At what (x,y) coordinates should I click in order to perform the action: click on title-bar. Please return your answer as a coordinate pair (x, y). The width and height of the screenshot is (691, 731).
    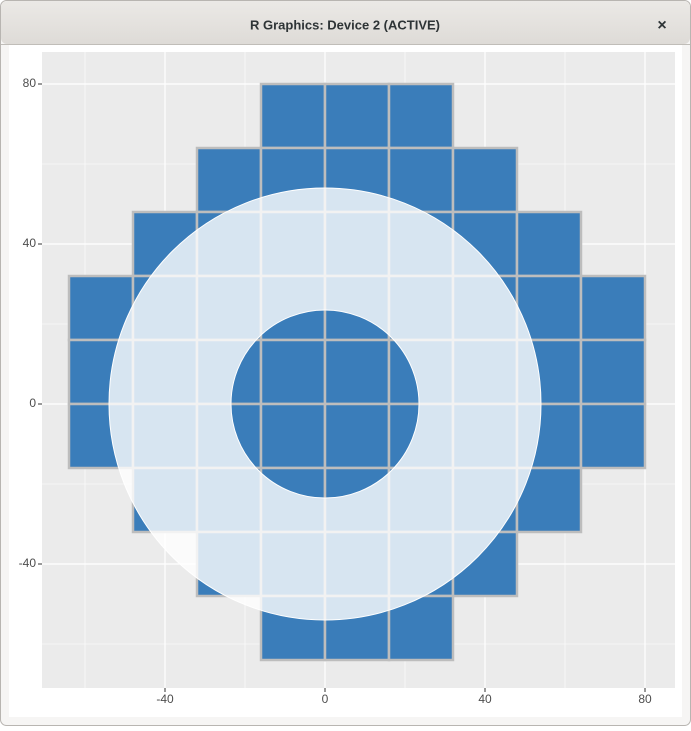
    Looking at the image, I should click on (345, 22).